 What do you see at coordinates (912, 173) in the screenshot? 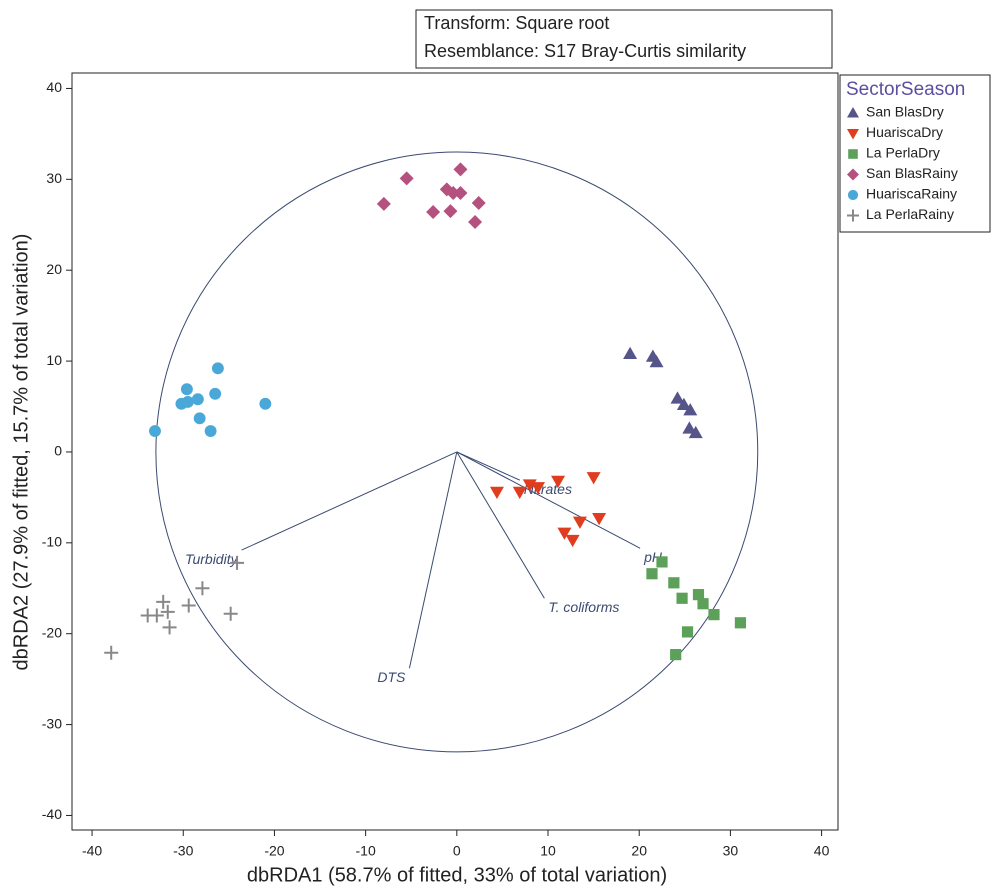
I see `legend-label: San BlasRainy` at bounding box center [912, 173].